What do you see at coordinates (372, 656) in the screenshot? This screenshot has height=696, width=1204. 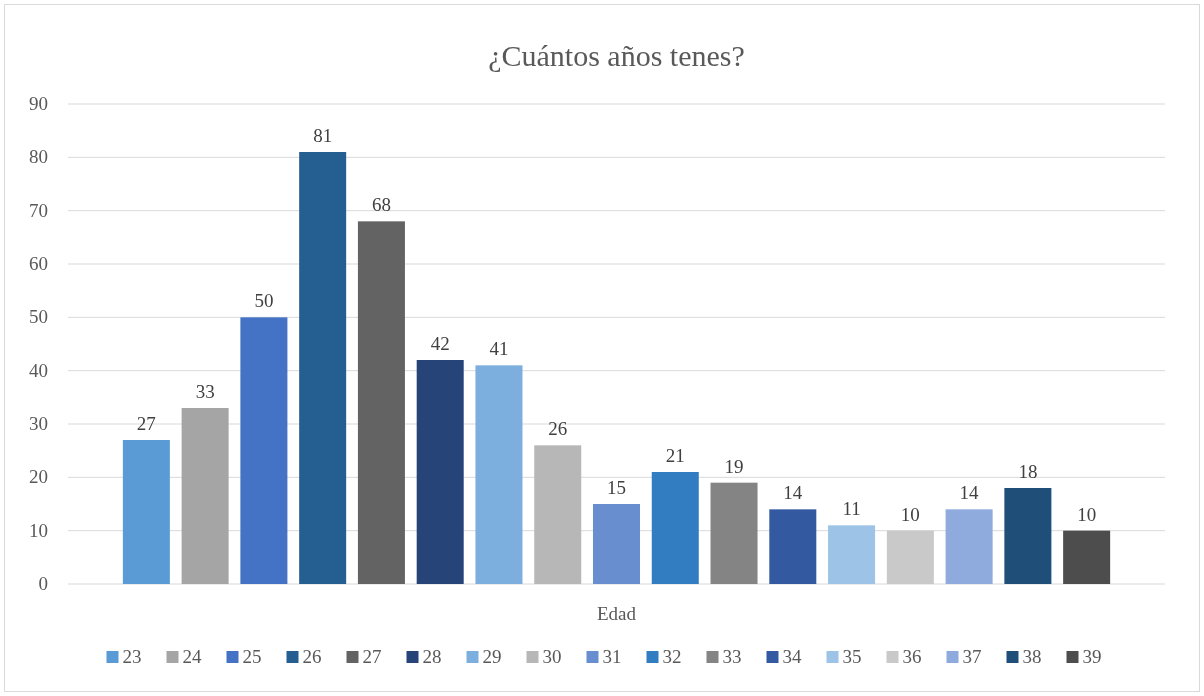 I see `legend-label: 27` at bounding box center [372, 656].